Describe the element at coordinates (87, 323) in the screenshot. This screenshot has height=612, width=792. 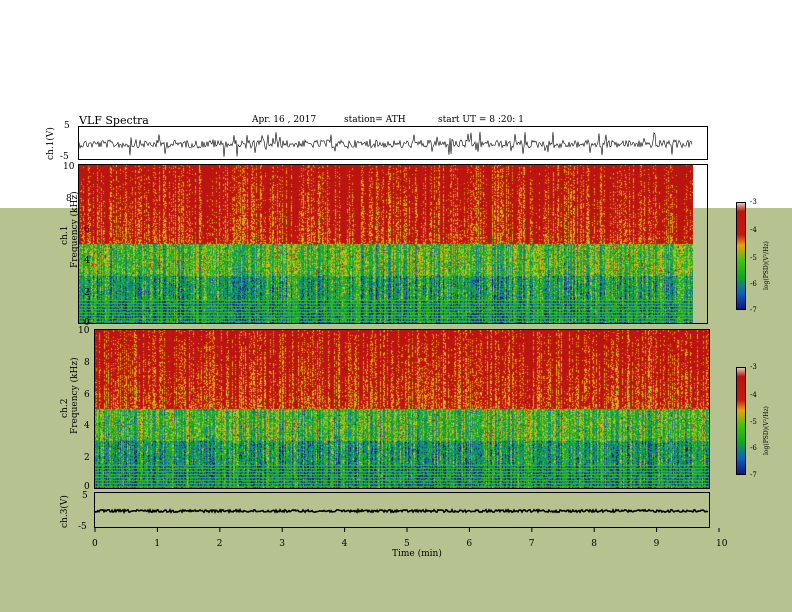
I see `ch1-freq-tick-0: 0` at that location.